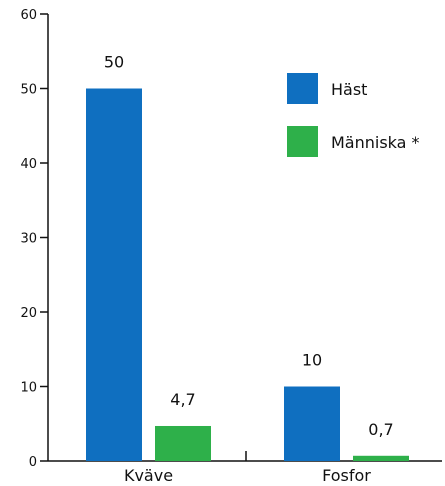 This screenshot has width=445, height=486. What do you see at coordinates (28, 313) in the screenshot?
I see `y-tick-label: 20` at bounding box center [28, 313].